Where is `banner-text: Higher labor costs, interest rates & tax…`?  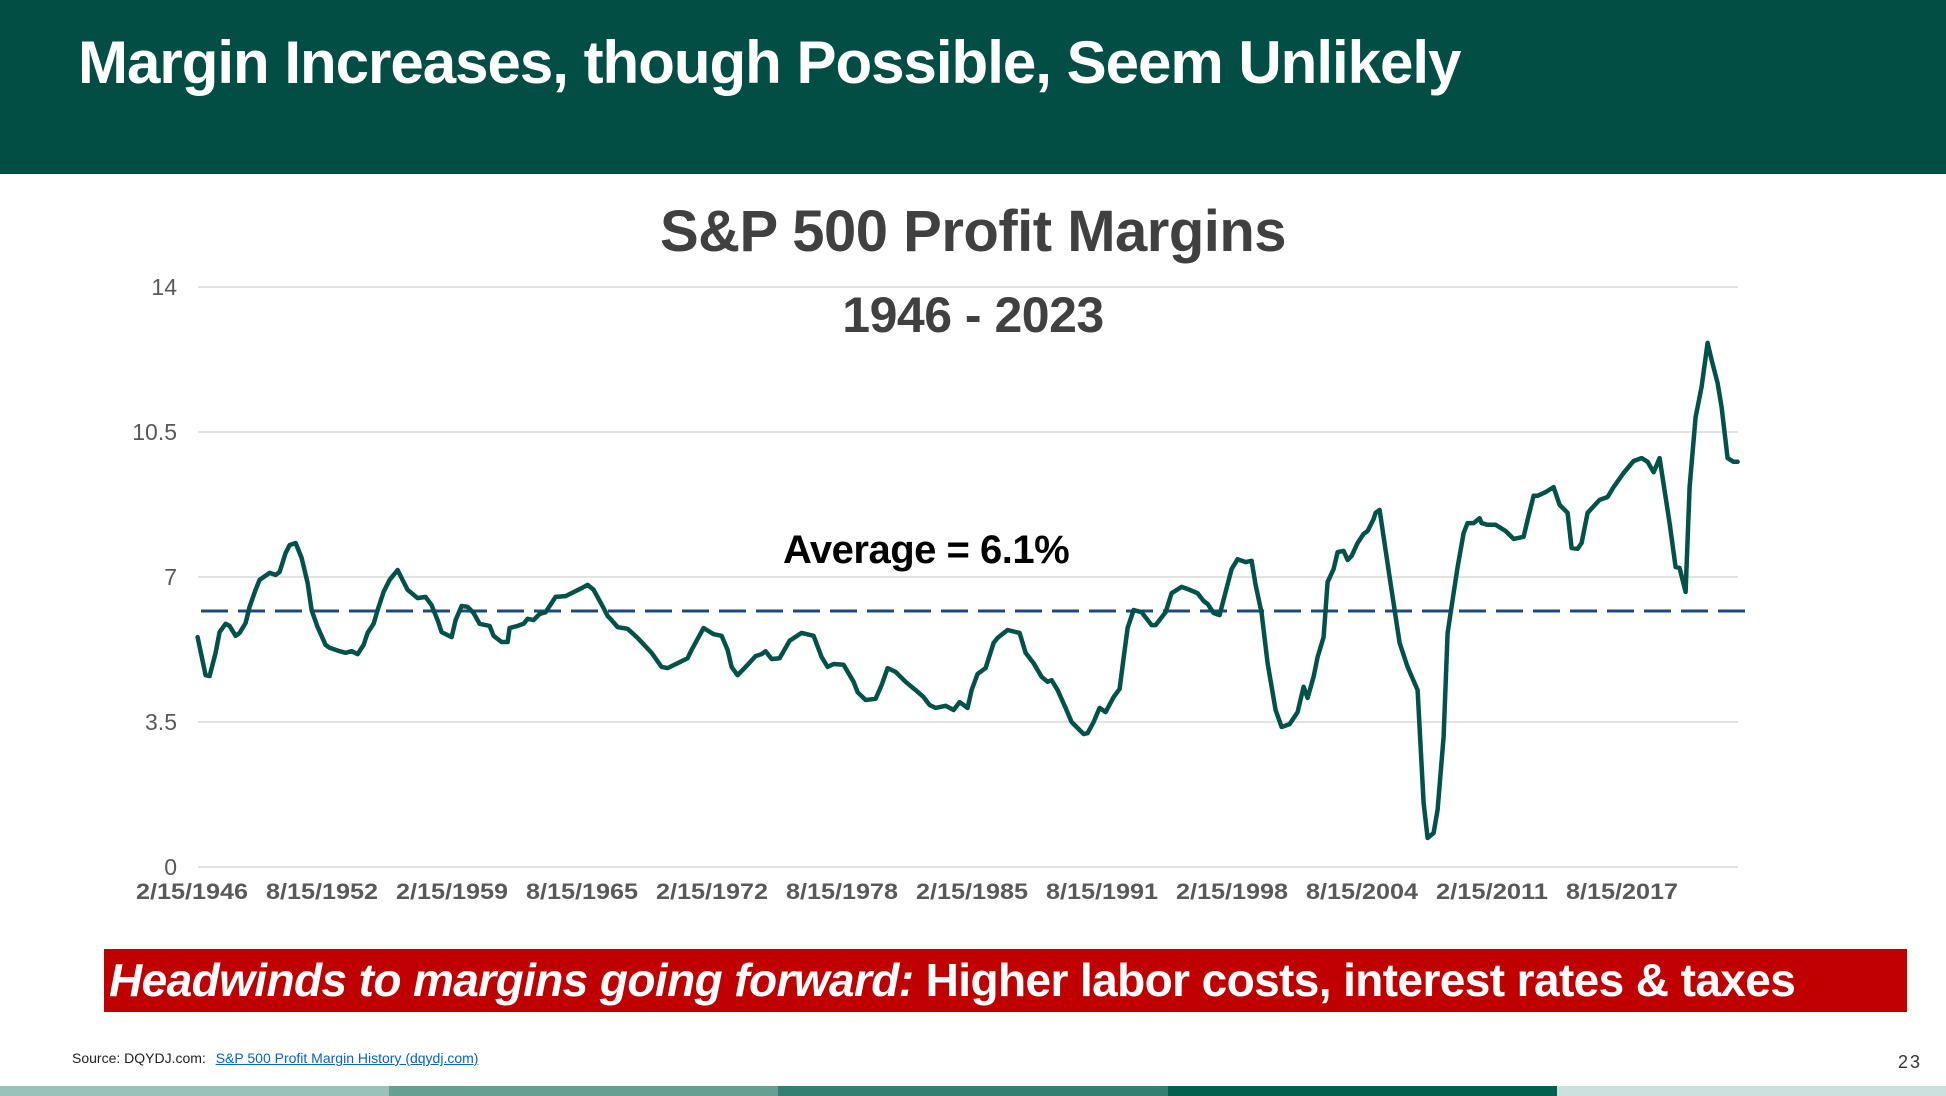
banner-text: Higher labor costs, interest rates & tax… is located at coordinates (1354, 980).